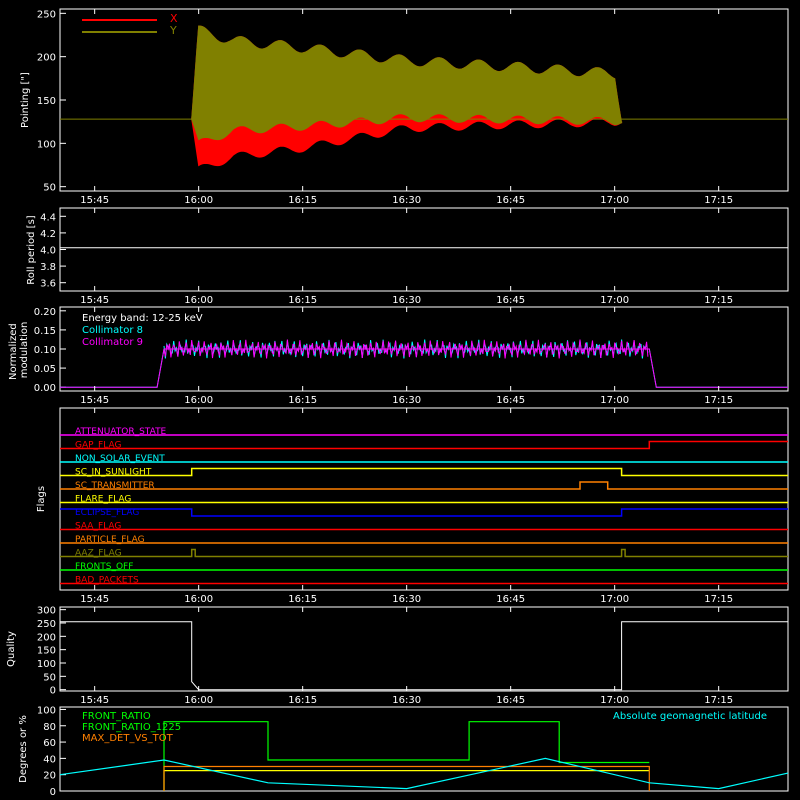  I want to click on y-tick-label: 4.0, so click(48, 251).